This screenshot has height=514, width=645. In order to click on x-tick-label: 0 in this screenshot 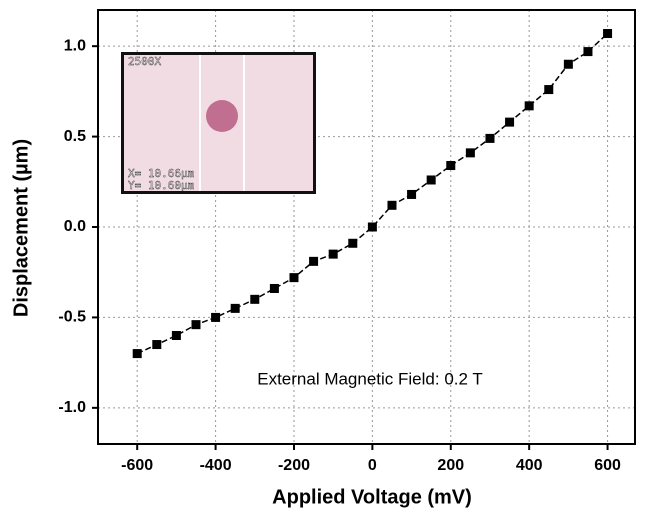, I will do `click(372, 465)`.